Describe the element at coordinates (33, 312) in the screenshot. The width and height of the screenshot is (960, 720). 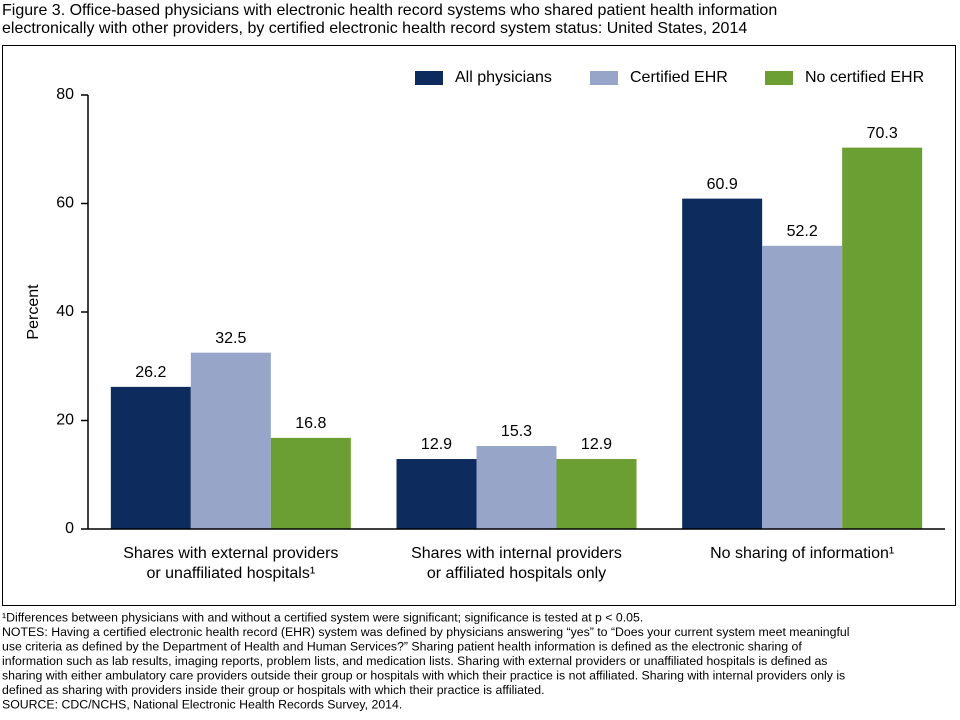
I see `y-axis-label: Percent` at that location.